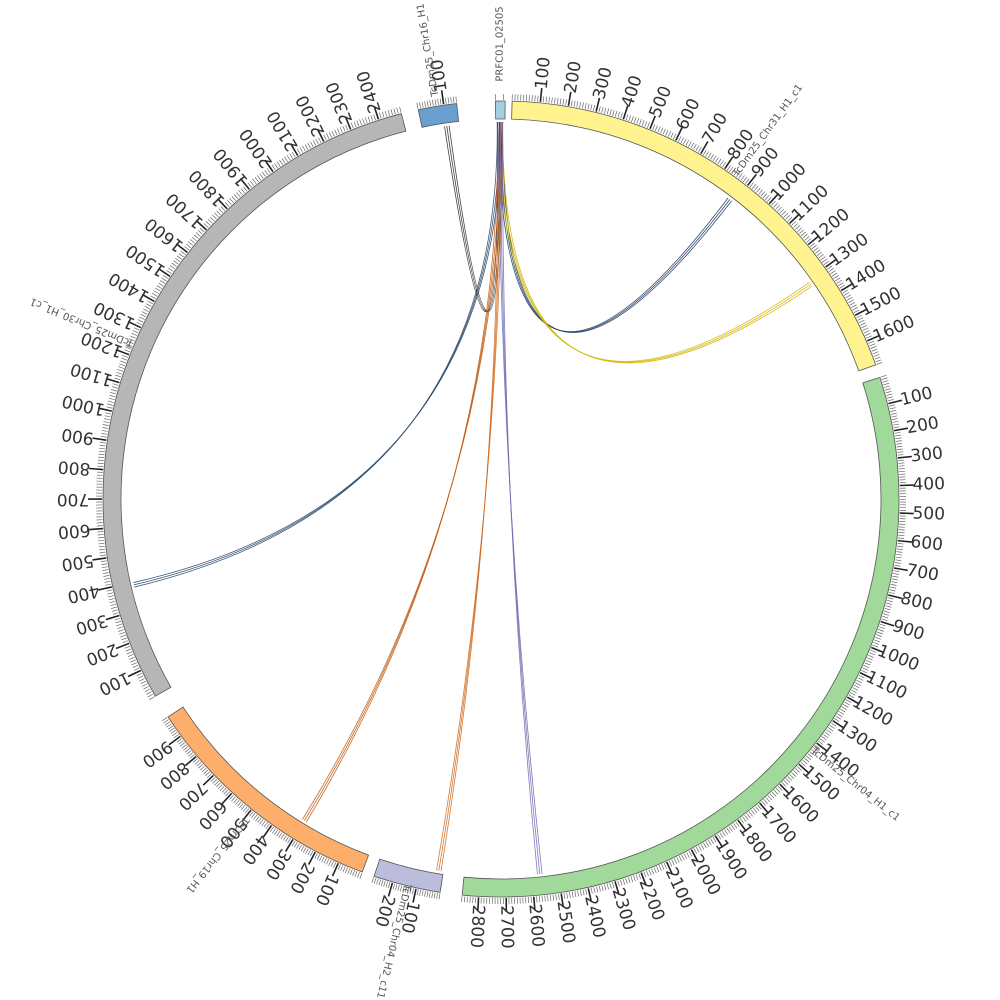  I want to click on tick-label: 2700, so click(506, 927).